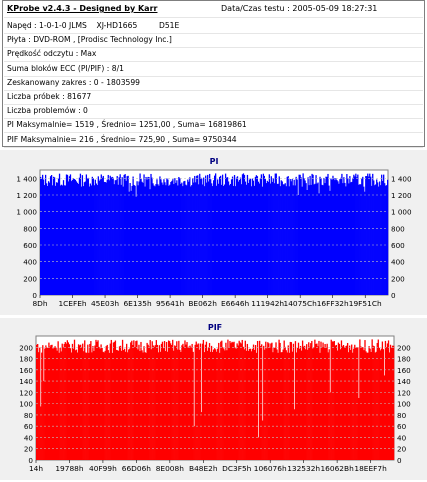 The image size is (427, 482). I want to click on x-tick-label: 111942h, so click(267, 303).